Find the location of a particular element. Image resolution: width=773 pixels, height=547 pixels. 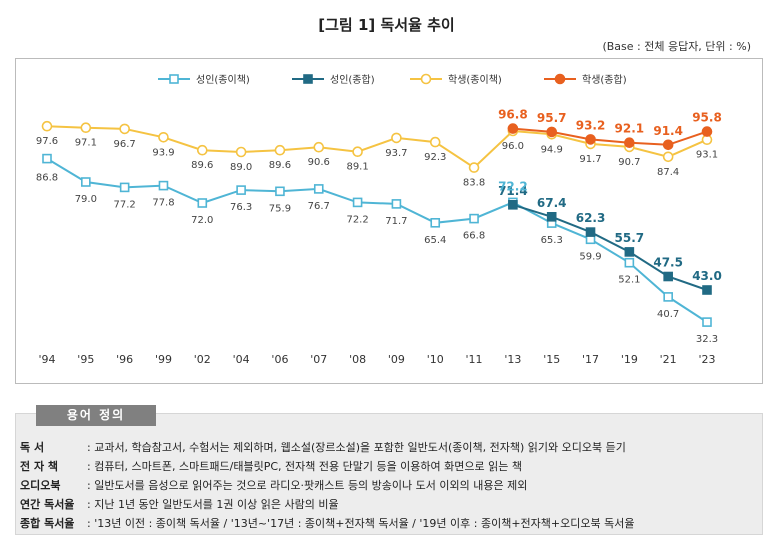

data-label: 93.1 is located at coordinates (707, 155).